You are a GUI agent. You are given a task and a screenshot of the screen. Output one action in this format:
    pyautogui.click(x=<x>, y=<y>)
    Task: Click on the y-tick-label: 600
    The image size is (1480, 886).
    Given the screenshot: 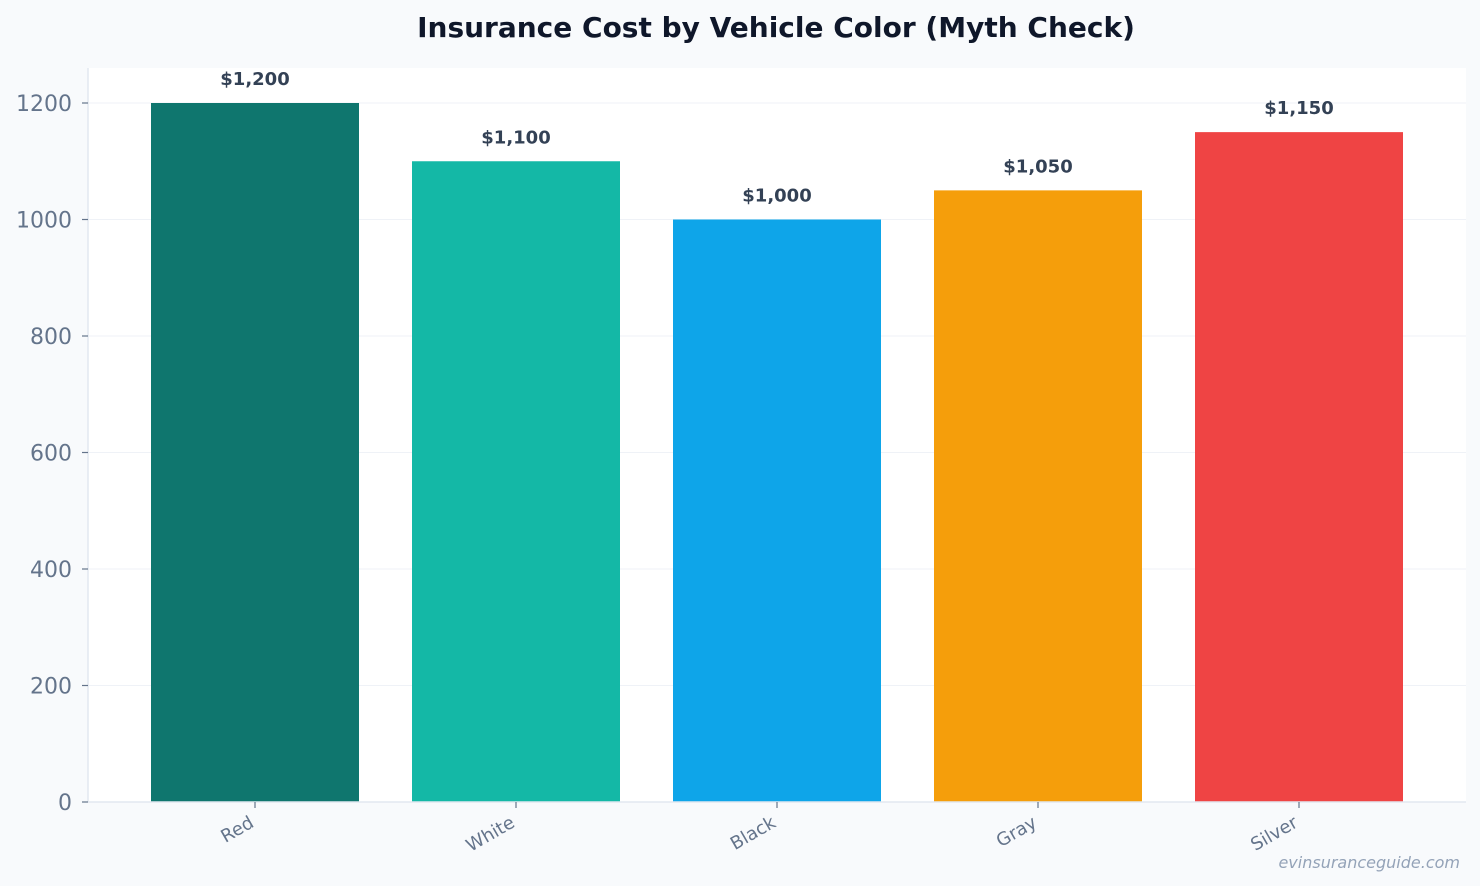 What is the action you would take?
    pyautogui.click(x=51, y=454)
    